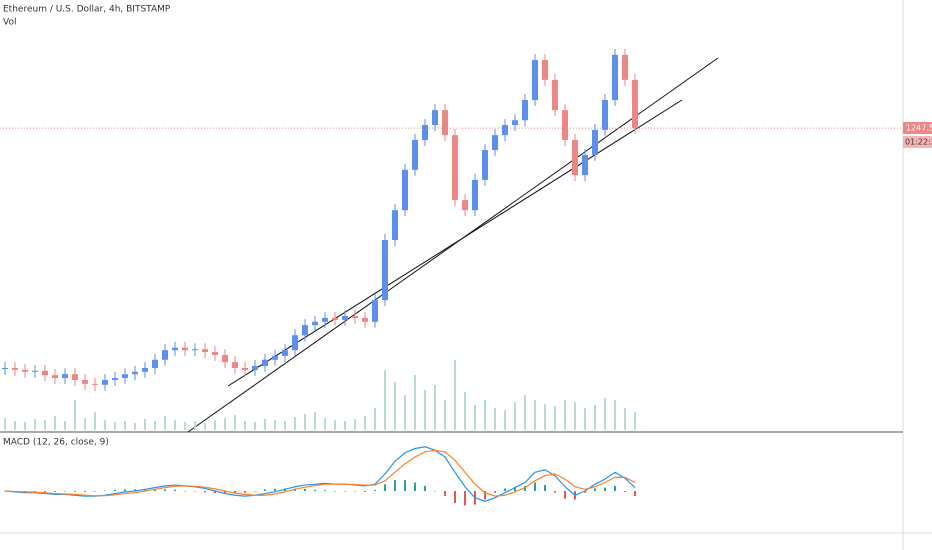  What do you see at coordinates (56, 443) in the screenshot?
I see `macd-title: MACD (12, 26, close, 9)` at bounding box center [56, 443].